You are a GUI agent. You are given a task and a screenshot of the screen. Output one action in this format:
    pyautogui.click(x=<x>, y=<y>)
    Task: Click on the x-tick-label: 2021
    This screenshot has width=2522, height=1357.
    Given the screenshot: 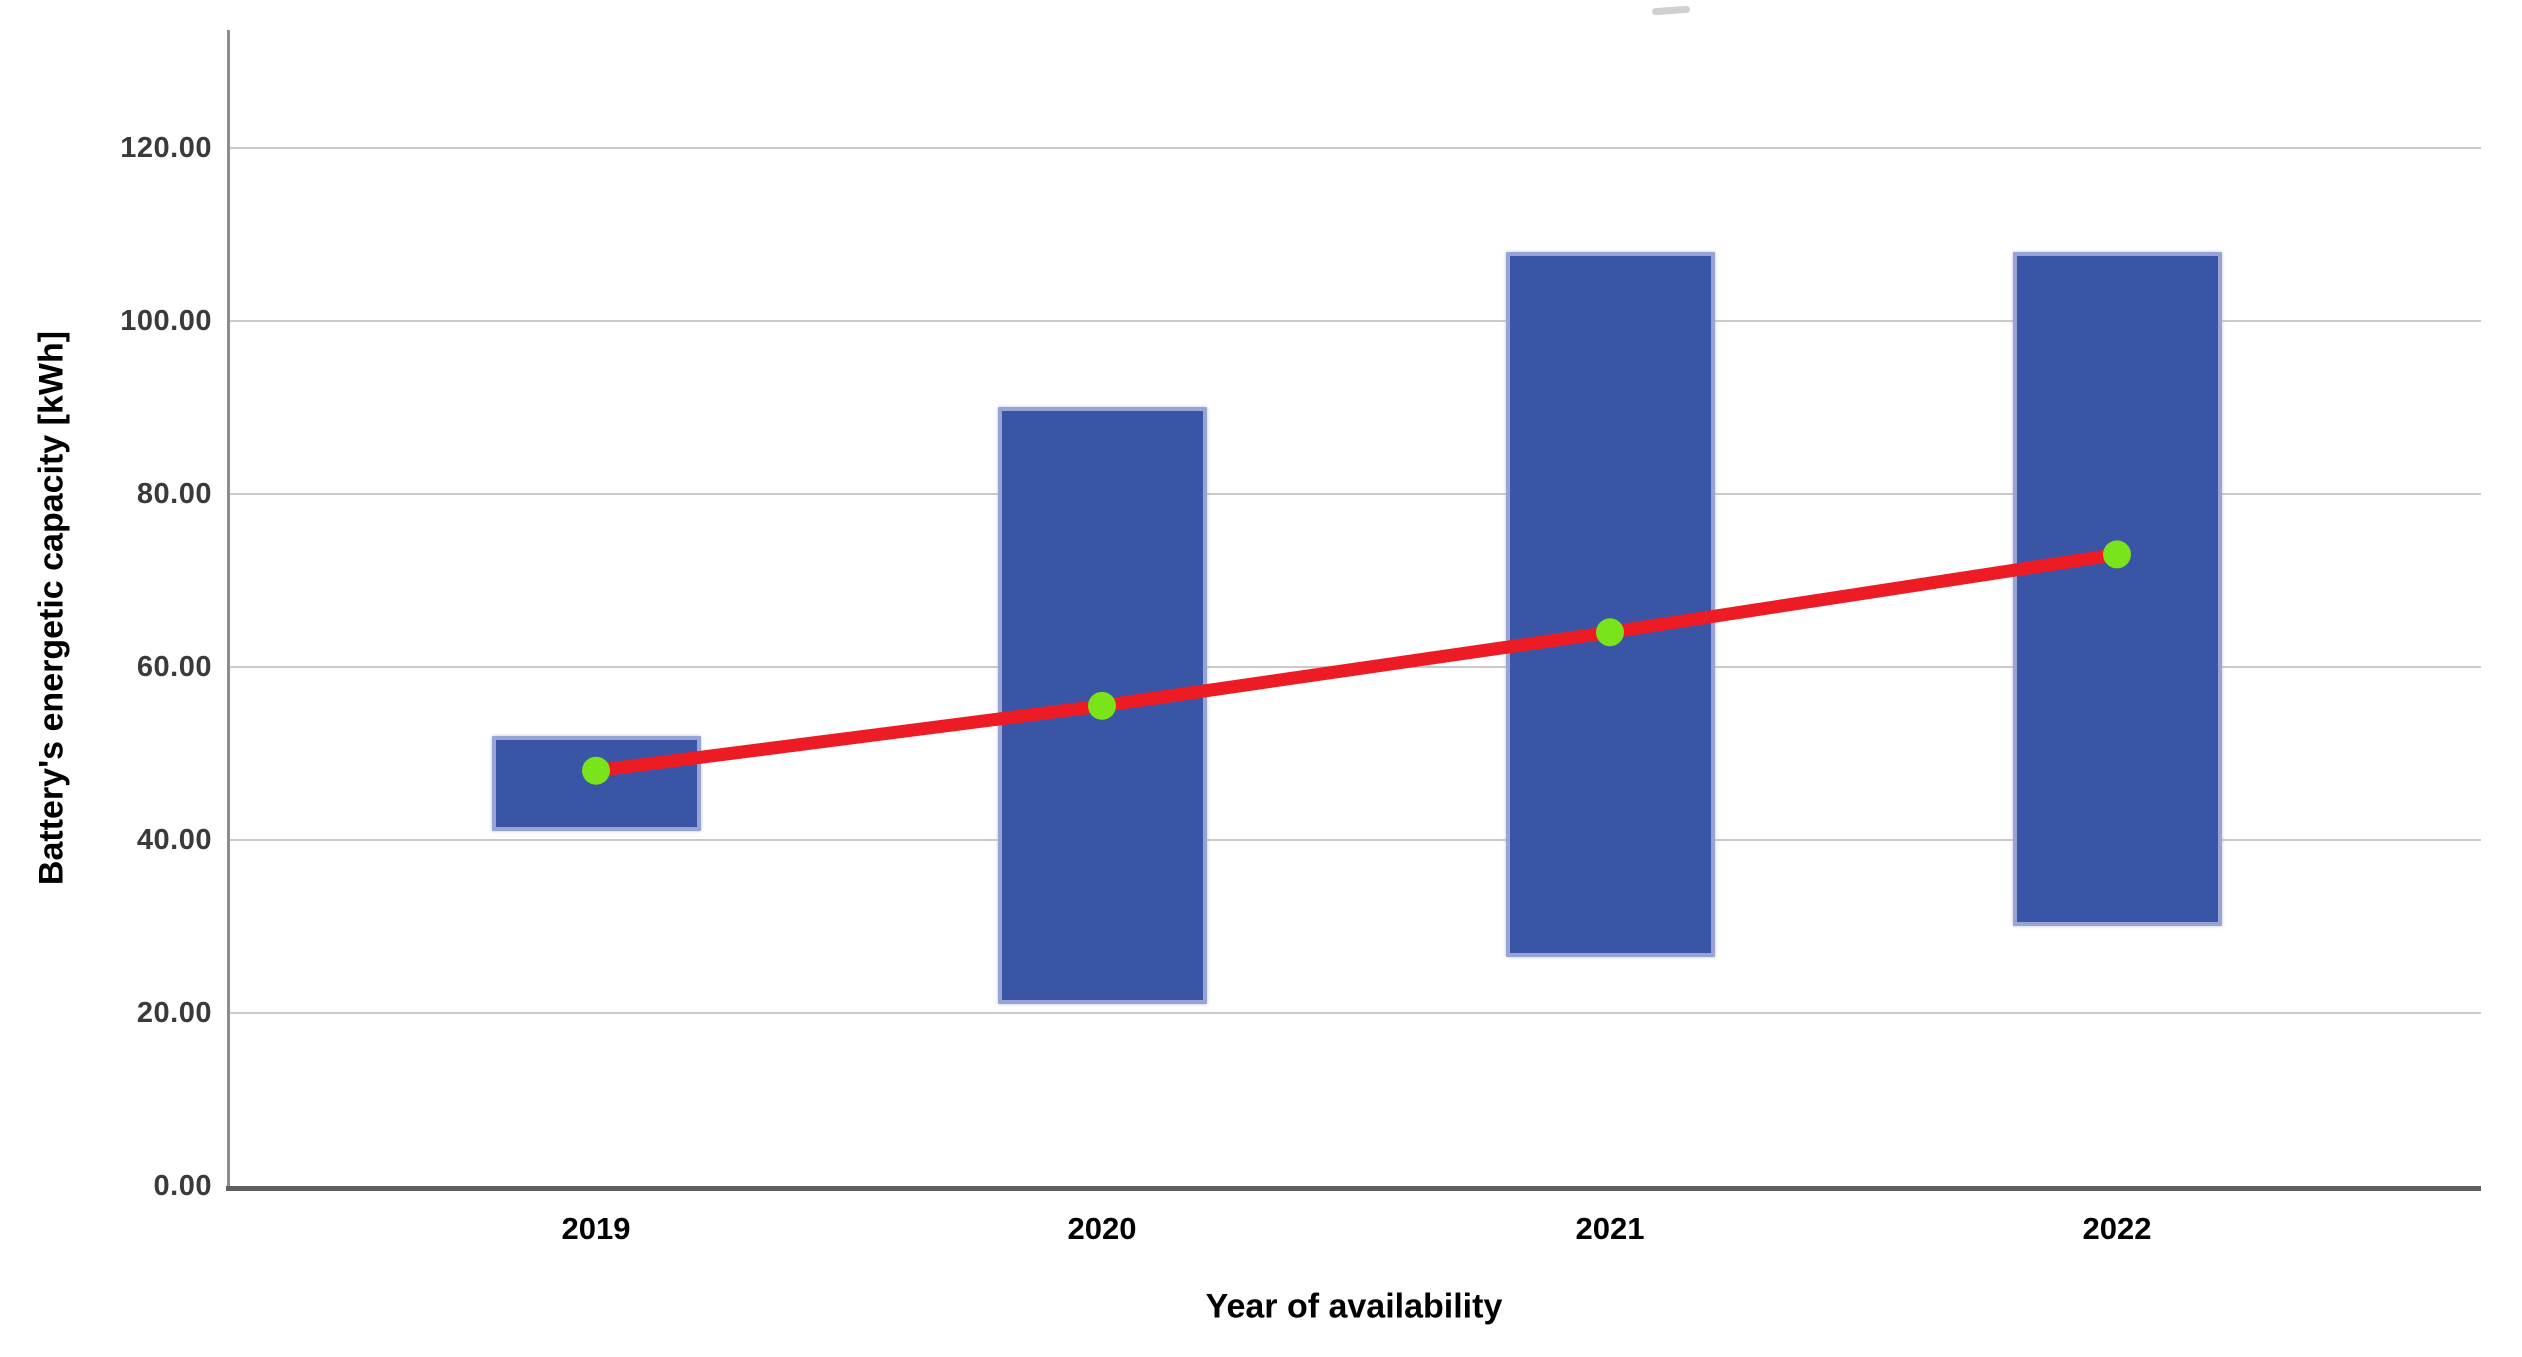 What is the action you would take?
    pyautogui.click(x=1610, y=1228)
    